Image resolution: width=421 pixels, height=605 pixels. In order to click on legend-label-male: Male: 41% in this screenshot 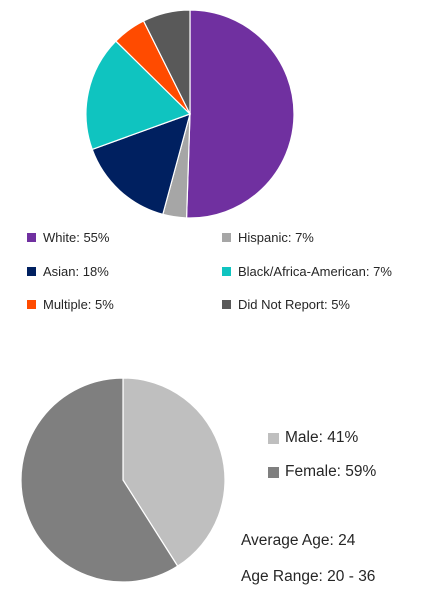, I will do `click(322, 437)`.